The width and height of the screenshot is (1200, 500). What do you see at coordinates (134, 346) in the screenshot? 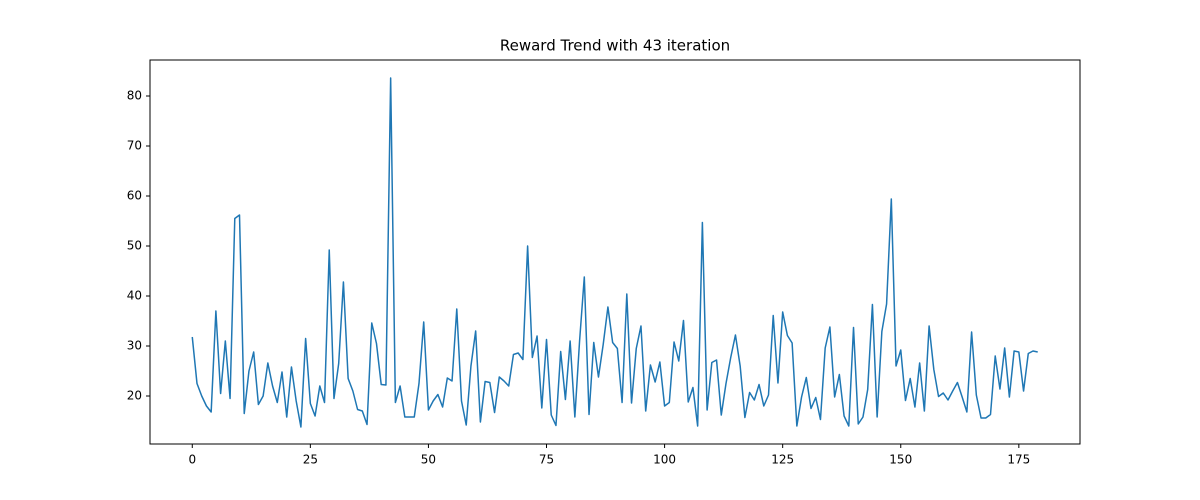
I see `y-tick-label: 30` at bounding box center [134, 346].